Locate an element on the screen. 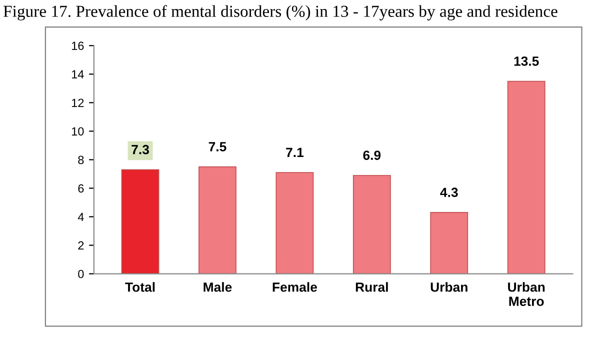  data-label: 4.3 is located at coordinates (449, 193).